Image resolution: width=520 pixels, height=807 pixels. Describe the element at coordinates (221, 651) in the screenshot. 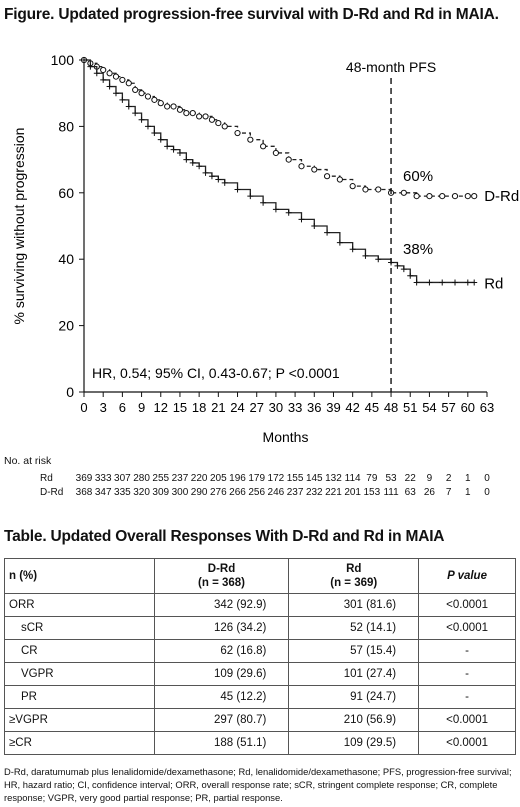

I see `cell-drd: 62 (16.8)` at that location.